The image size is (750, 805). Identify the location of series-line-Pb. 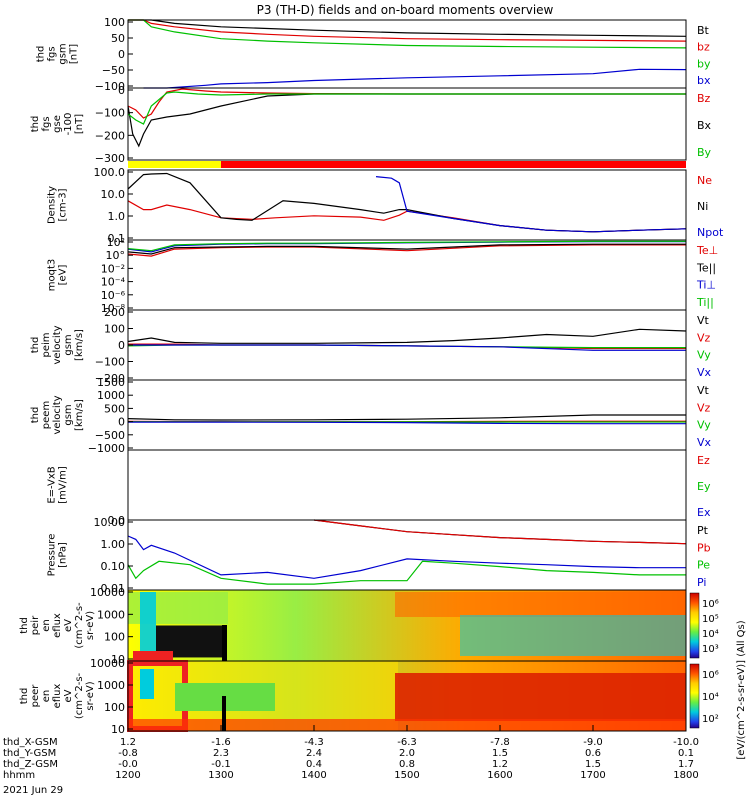
(500, 532).